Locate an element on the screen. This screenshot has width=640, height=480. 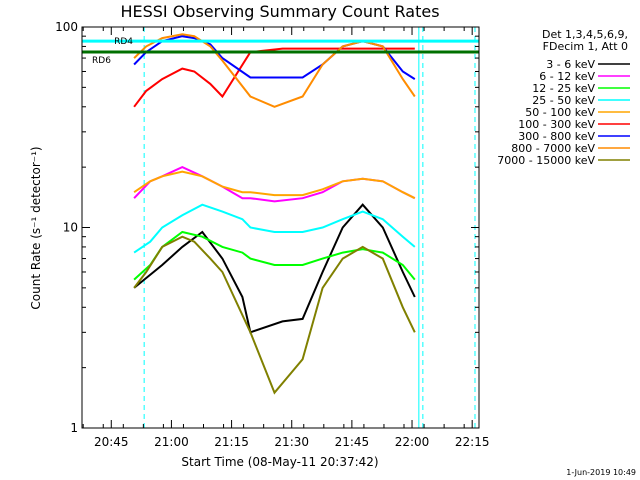
legend-header-0: Det 1,3,4,5,6,9, is located at coordinates (585, 34).